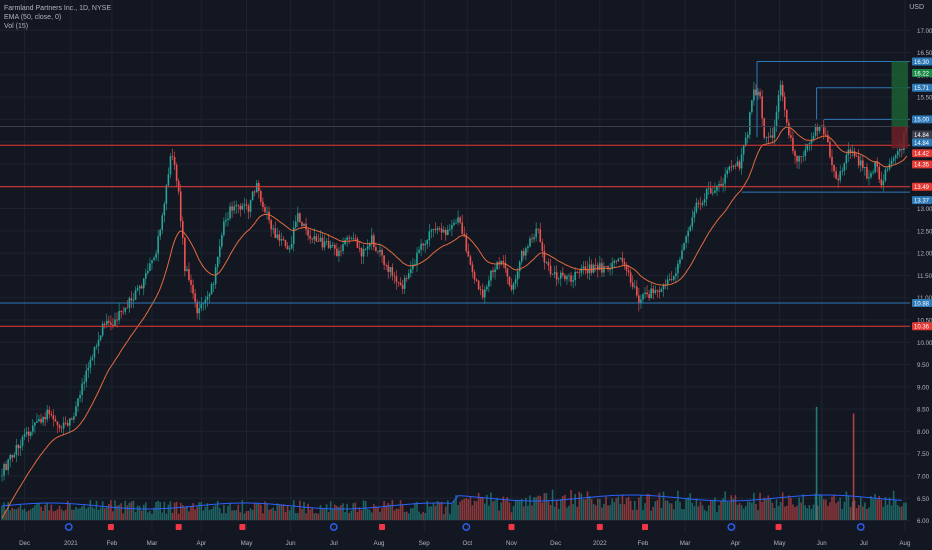  I want to click on price-tick-label: 11.50, so click(924, 276).